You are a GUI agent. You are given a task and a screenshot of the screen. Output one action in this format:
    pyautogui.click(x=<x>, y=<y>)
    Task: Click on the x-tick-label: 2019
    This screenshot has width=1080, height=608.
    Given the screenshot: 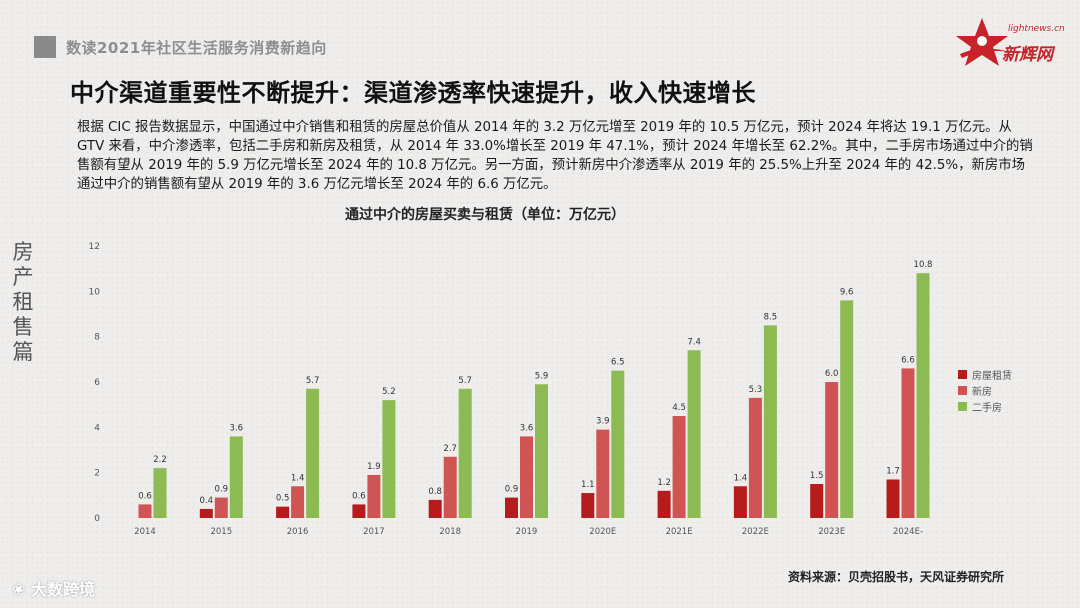 What is the action you would take?
    pyautogui.click(x=527, y=532)
    